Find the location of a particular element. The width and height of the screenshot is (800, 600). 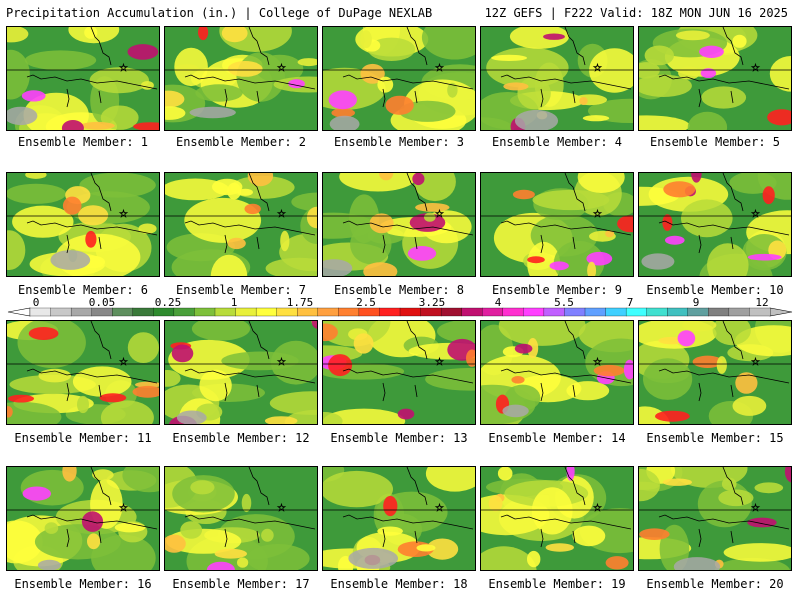

colorbar-tick-label: 5.5 is located at coordinates (564, 302).